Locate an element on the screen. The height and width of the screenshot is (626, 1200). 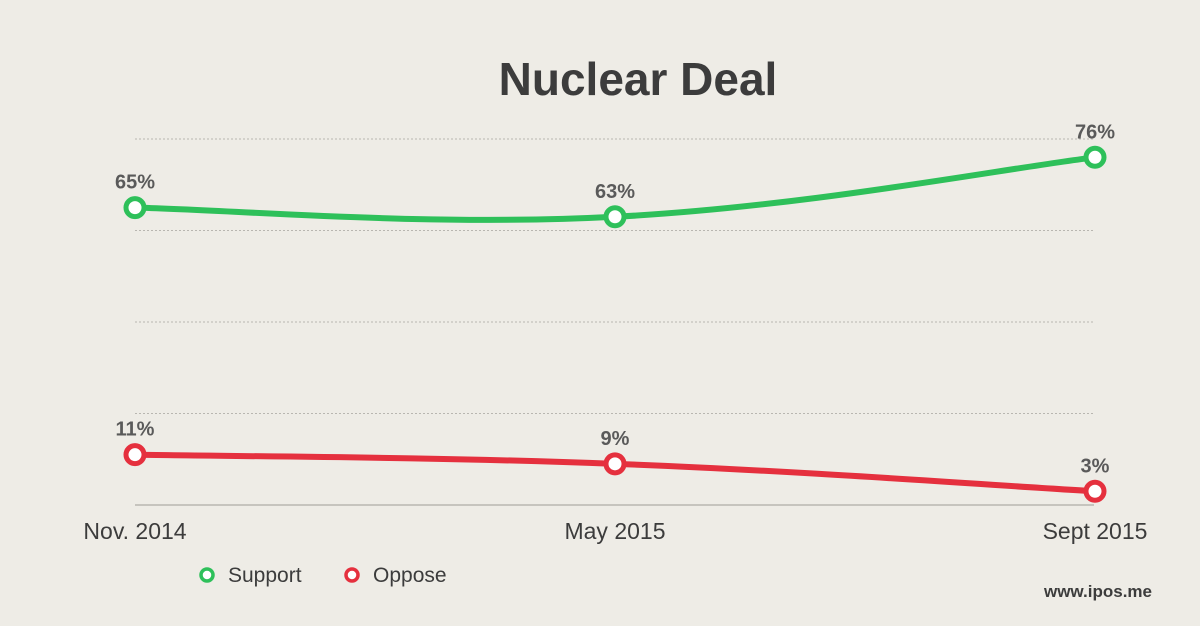
x-tick-label: Sept 2015 is located at coordinates (1095, 531).